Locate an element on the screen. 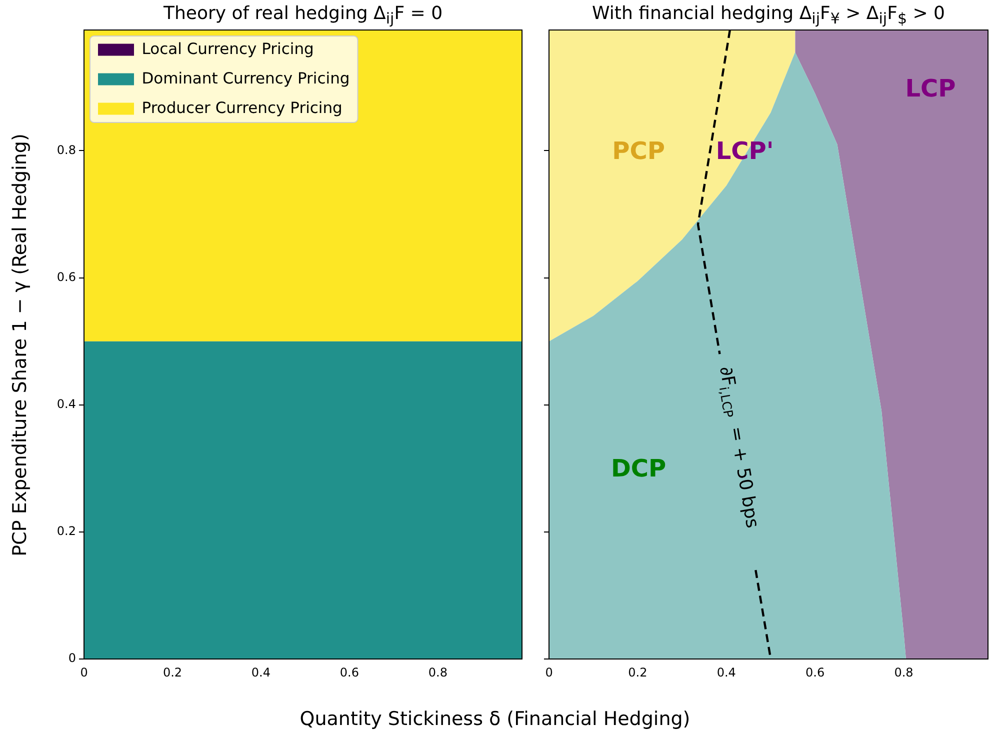 The image size is (990, 742). y-tick-label: 0.8 is located at coordinates (66, 149).